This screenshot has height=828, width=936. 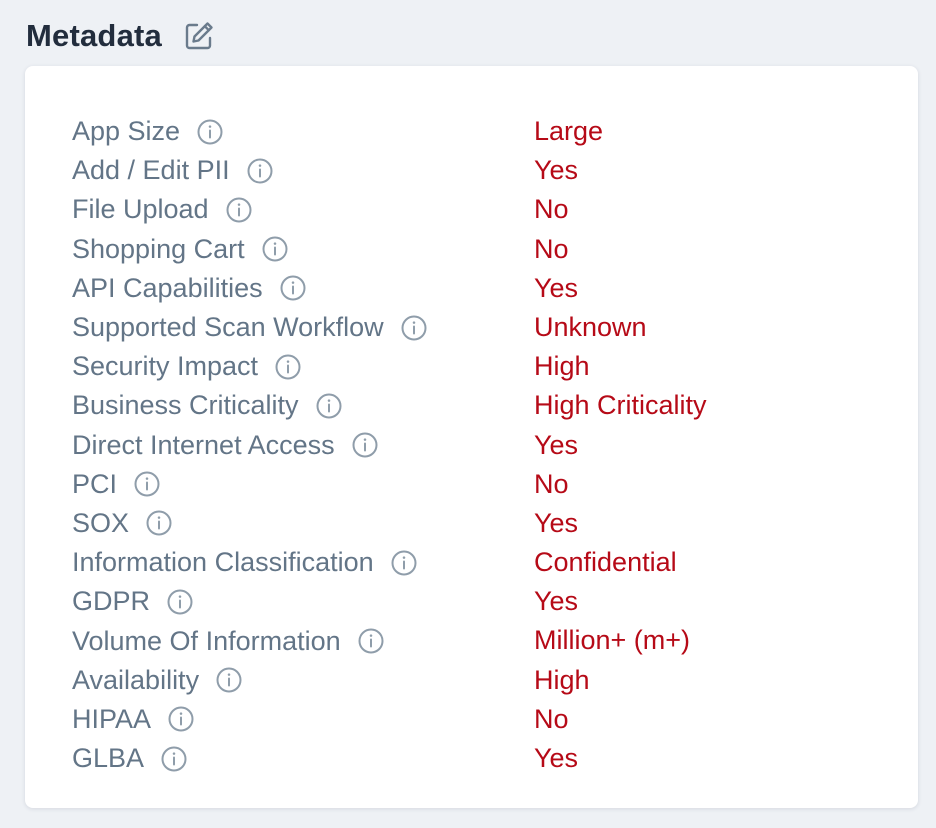 What do you see at coordinates (472, 170) in the screenshot?
I see `metadata-row: Add / Edit PII Yes` at bounding box center [472, 170].